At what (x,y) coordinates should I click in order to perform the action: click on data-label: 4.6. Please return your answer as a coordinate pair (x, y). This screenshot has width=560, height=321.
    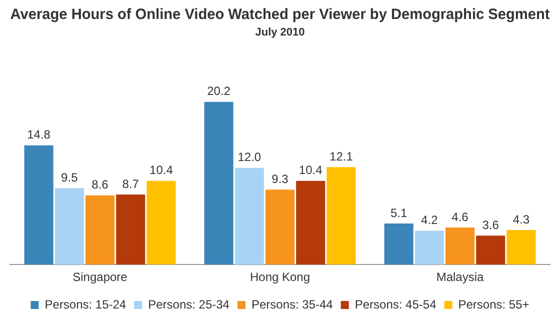
    Looking at the image, I should click on (460, 217).